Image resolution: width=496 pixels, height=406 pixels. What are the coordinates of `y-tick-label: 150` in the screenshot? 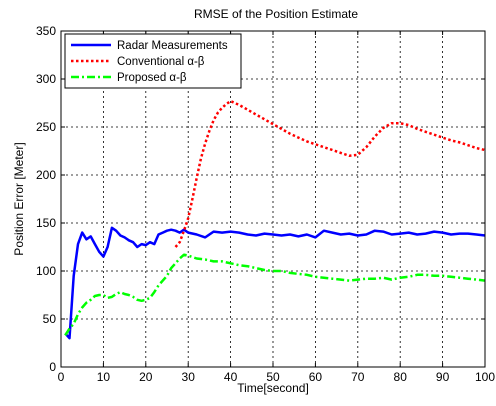 It's located at (46, 223).